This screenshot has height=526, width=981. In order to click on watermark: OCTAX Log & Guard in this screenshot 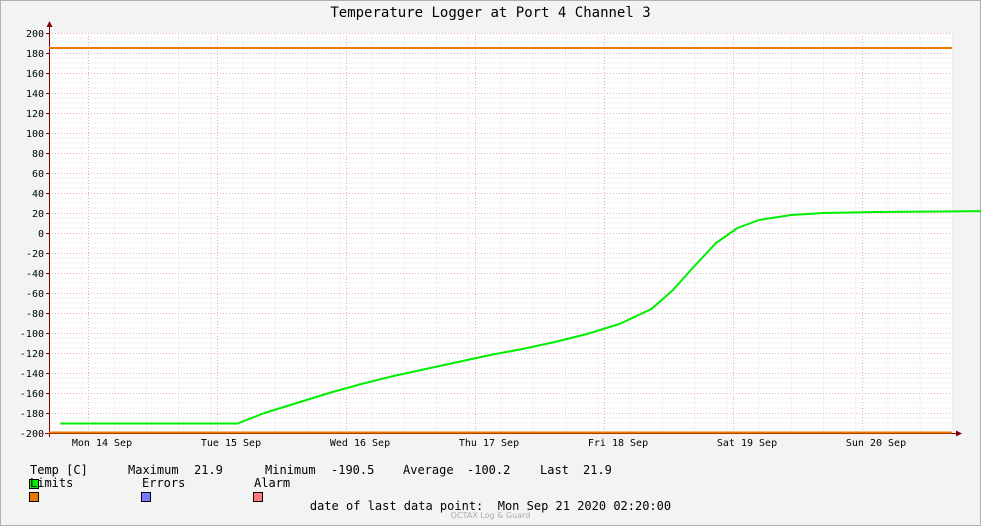, I will do `click(490, 515)`.